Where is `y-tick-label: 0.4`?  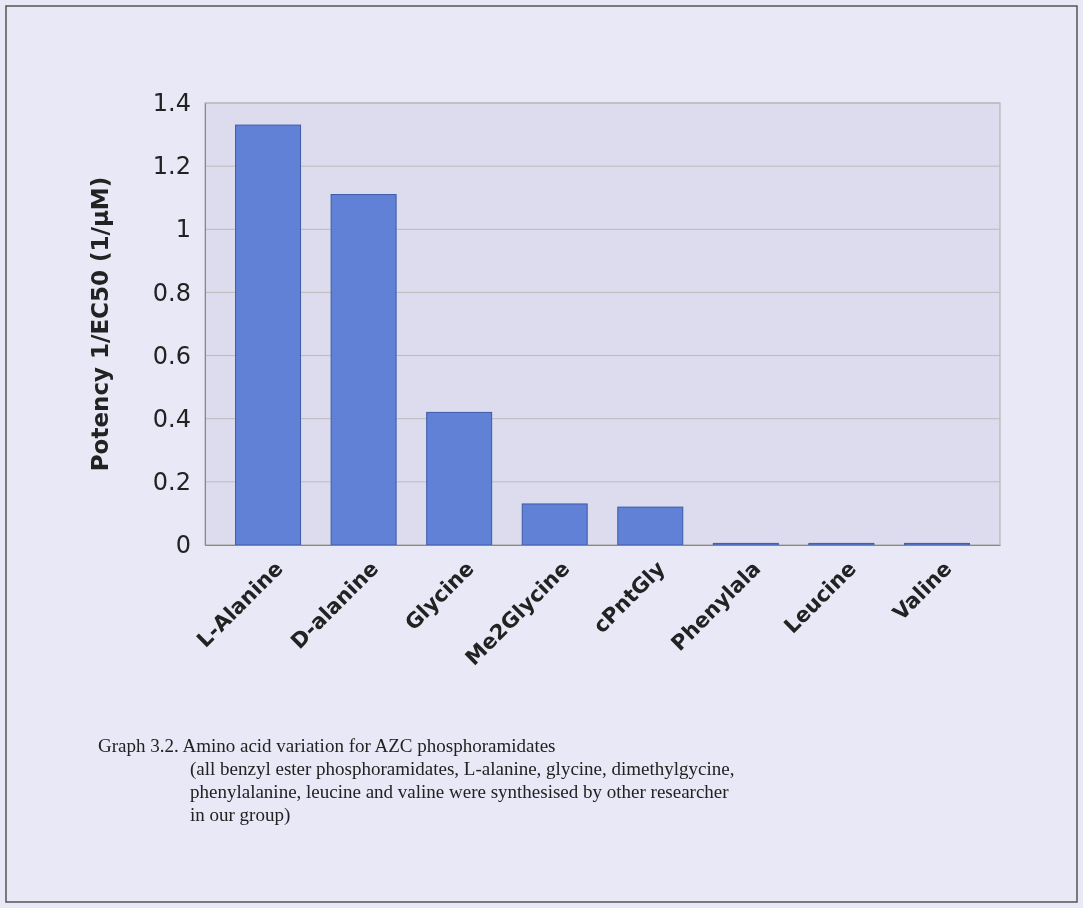
y-tick-label: 0.4 is located at coordinates (171, 418).